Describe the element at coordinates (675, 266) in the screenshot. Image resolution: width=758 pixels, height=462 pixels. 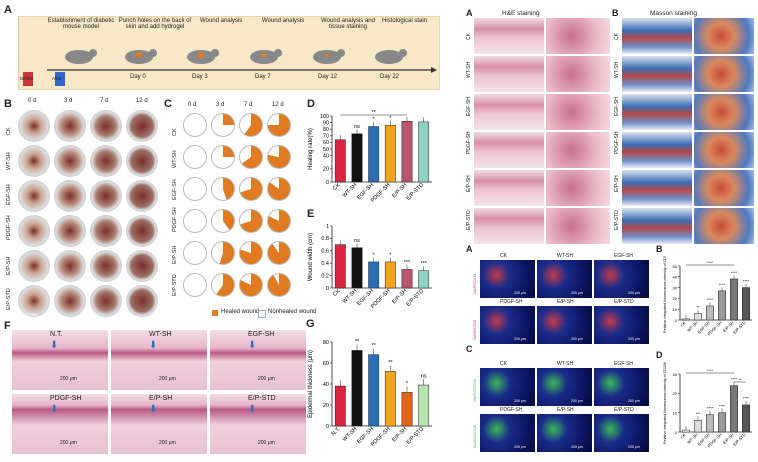
I see `y-tick-label: 50` at that location.